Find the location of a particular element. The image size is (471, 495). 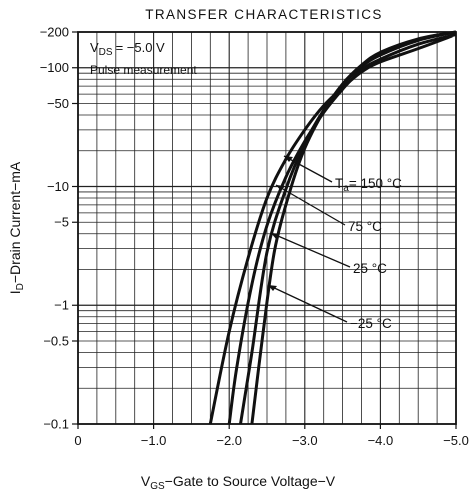

curve-label-3: 25 °C is located at coordinates (370, 268).